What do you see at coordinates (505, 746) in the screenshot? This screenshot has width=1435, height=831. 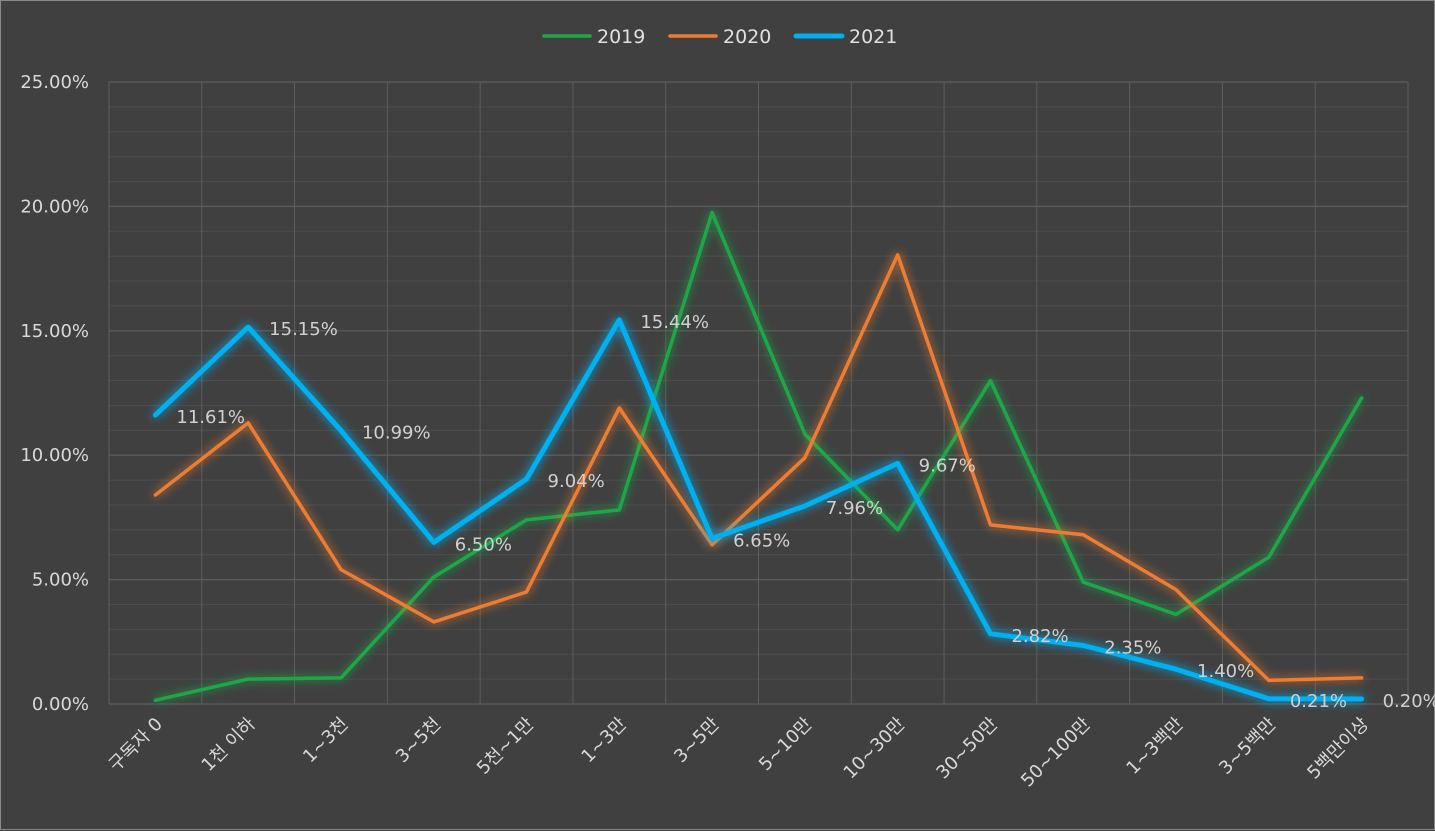 I see `x-tick-label: 5천~1만` at bounding box center [505, 746].